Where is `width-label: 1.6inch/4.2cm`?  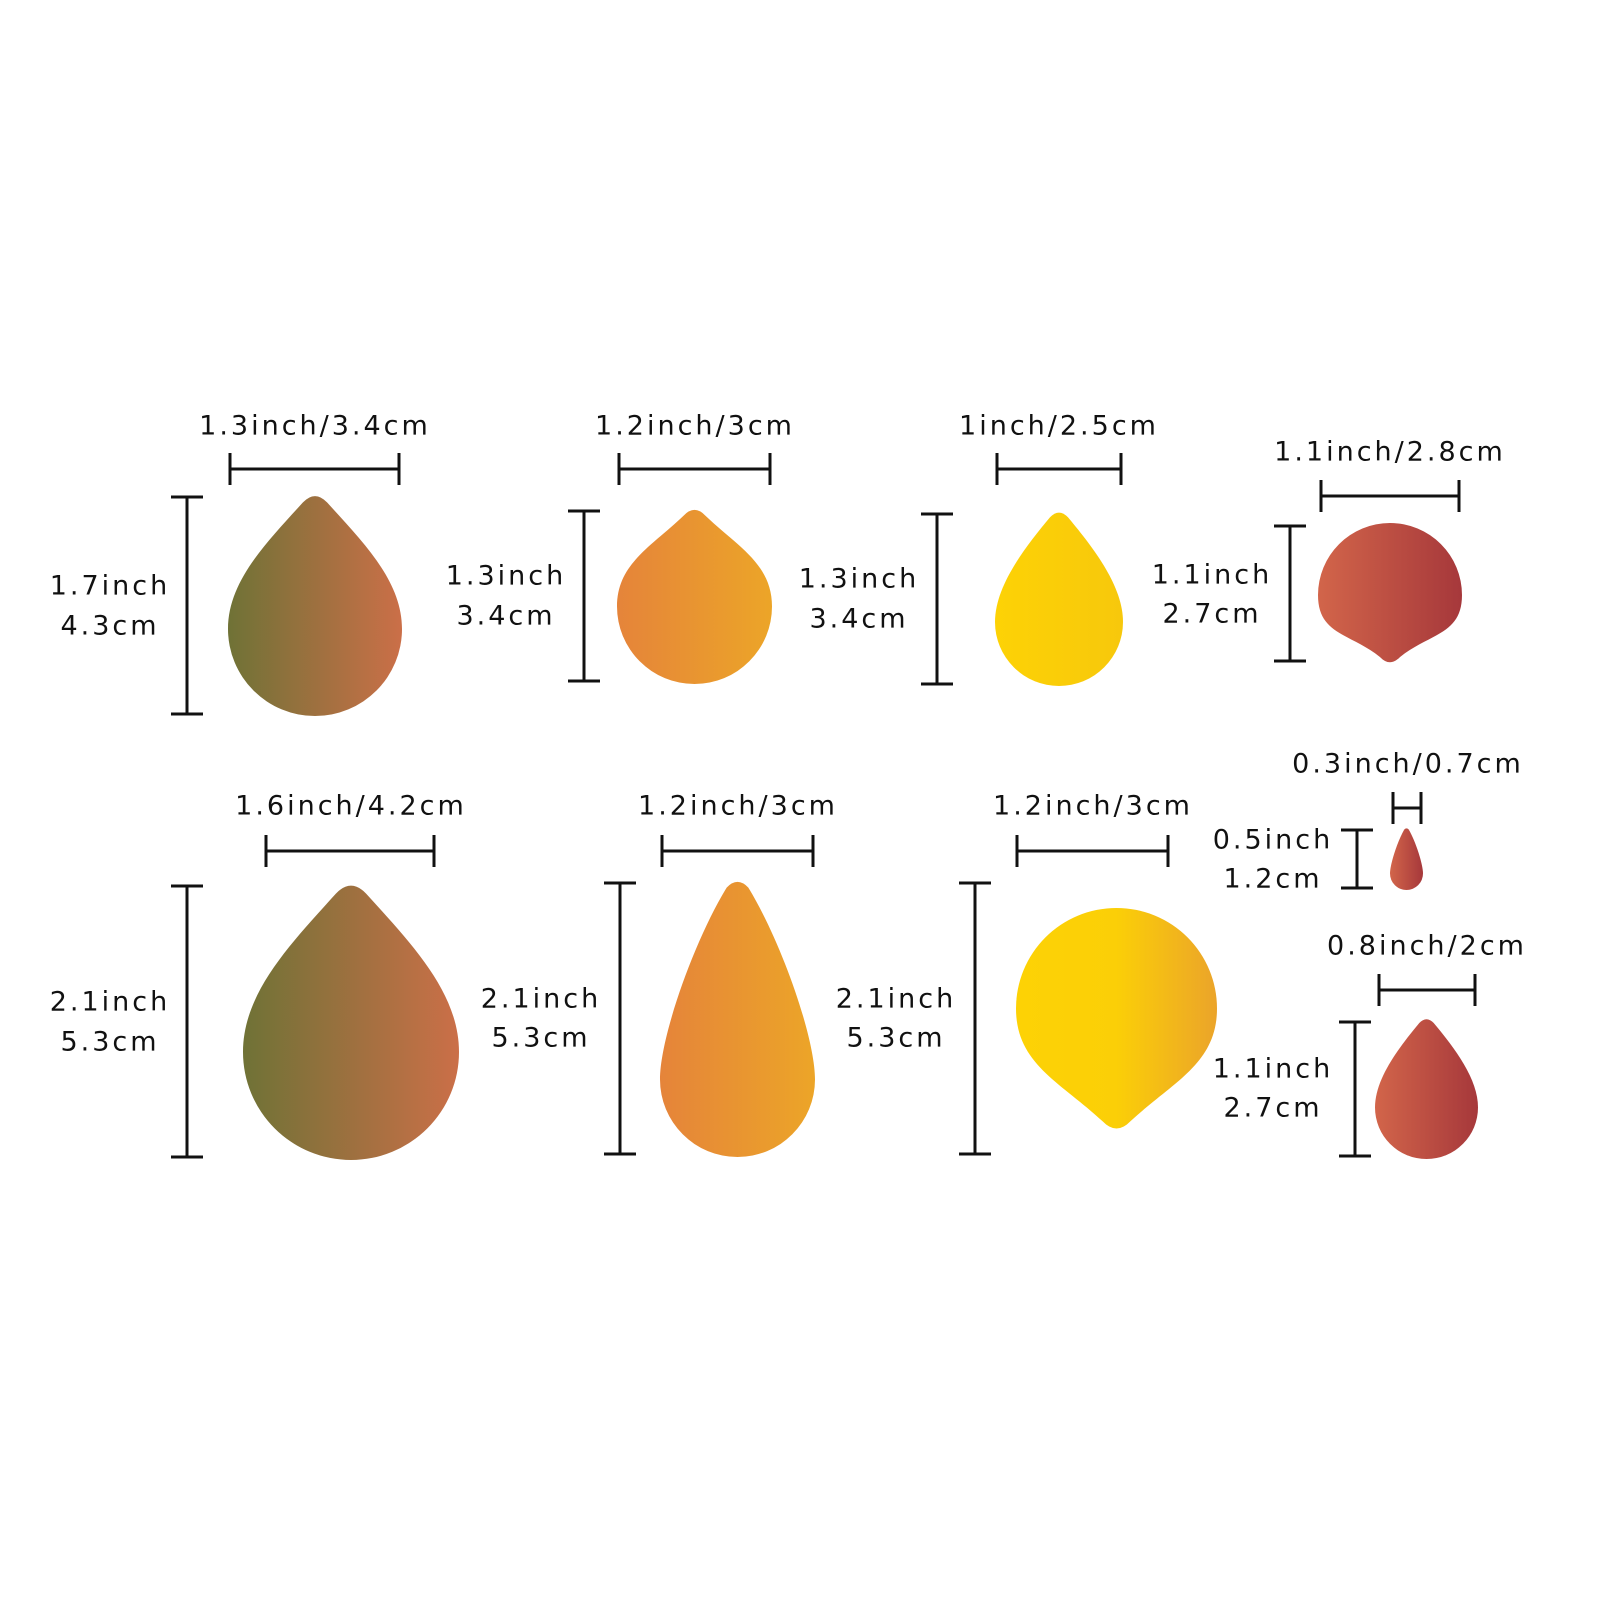 width-label: 1.6inch/4.2cm is located at coordinates (351, 806).